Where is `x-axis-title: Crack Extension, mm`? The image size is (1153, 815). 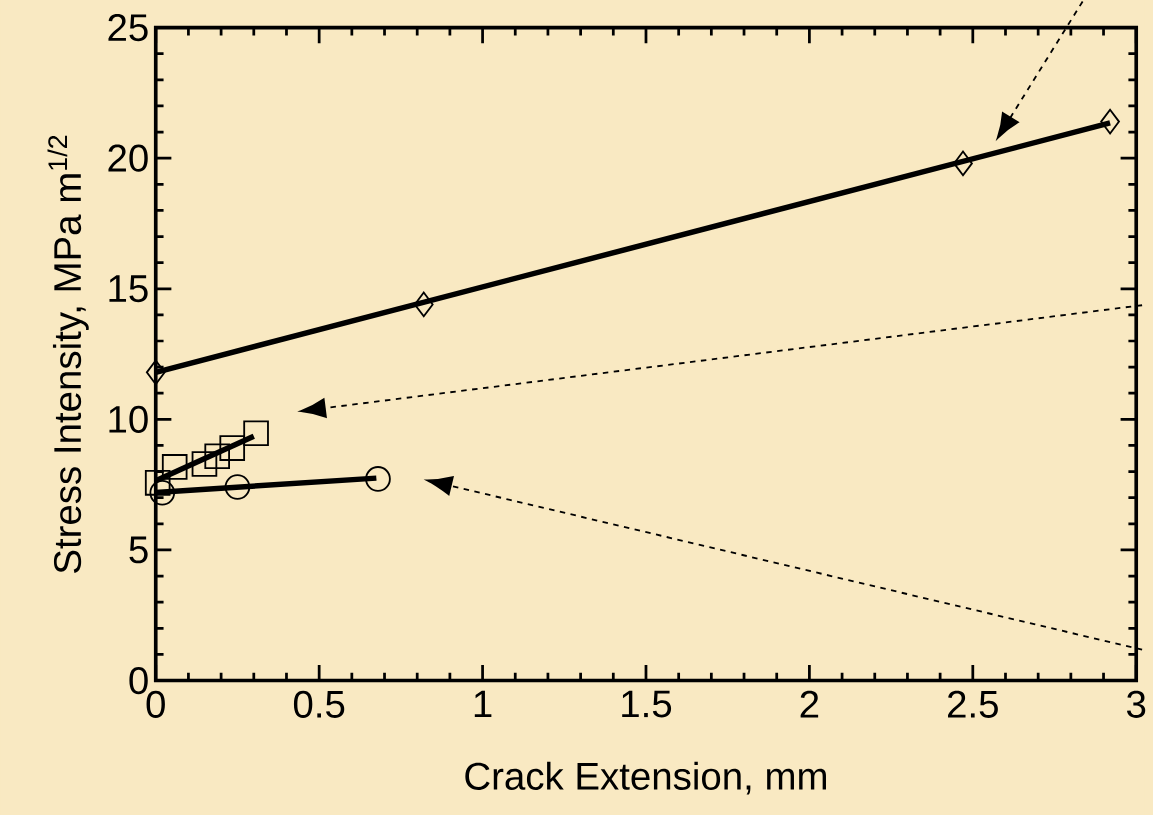 x-axis-title: Crack Extension, mm is located at coordinates (645, 778).